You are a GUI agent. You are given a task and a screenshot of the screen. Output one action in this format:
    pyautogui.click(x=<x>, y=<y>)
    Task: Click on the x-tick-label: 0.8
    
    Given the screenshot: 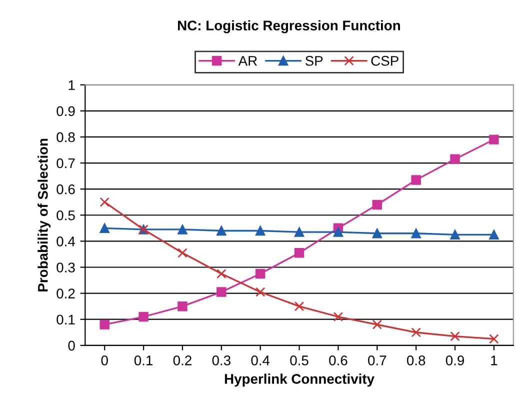 What is the action you would take?
    pyautogui.click(x=416, y=361)
    